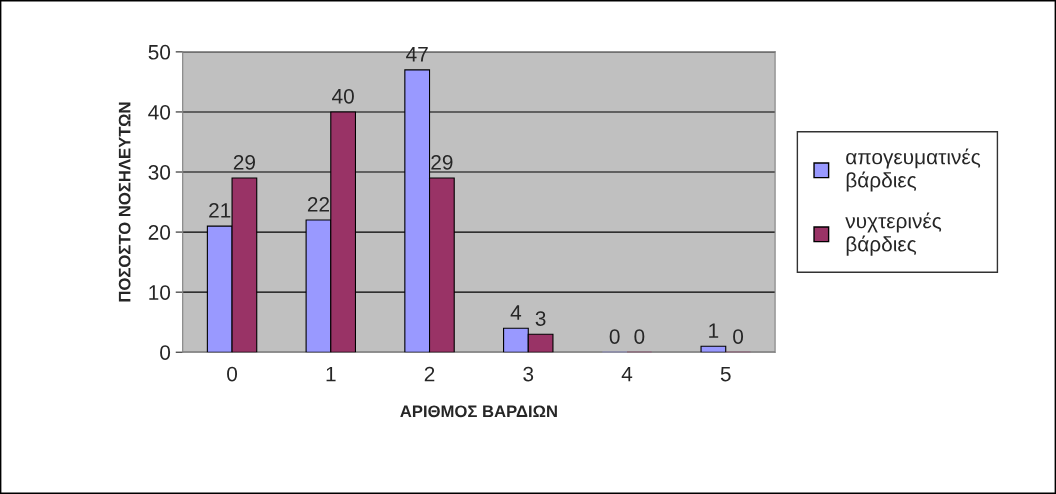 Image resolution: width=1056 pixels, height=494 pixels. I want to click on data-label: 21, so click(220, 210).